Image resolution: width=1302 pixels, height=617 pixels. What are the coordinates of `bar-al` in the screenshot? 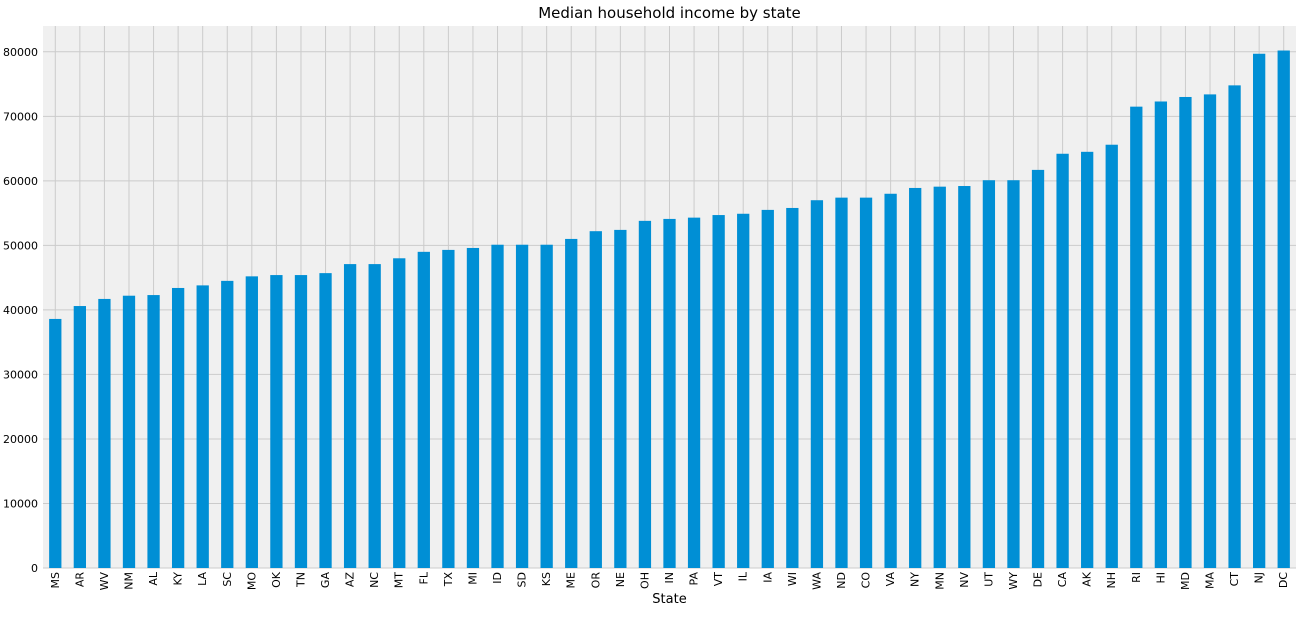 It's located at (153, 431).